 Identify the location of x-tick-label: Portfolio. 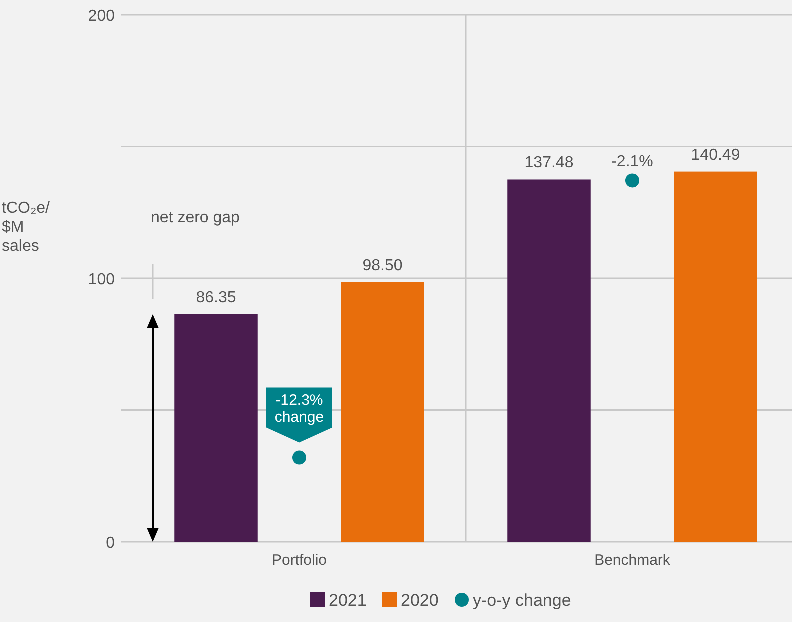
(300, 560).